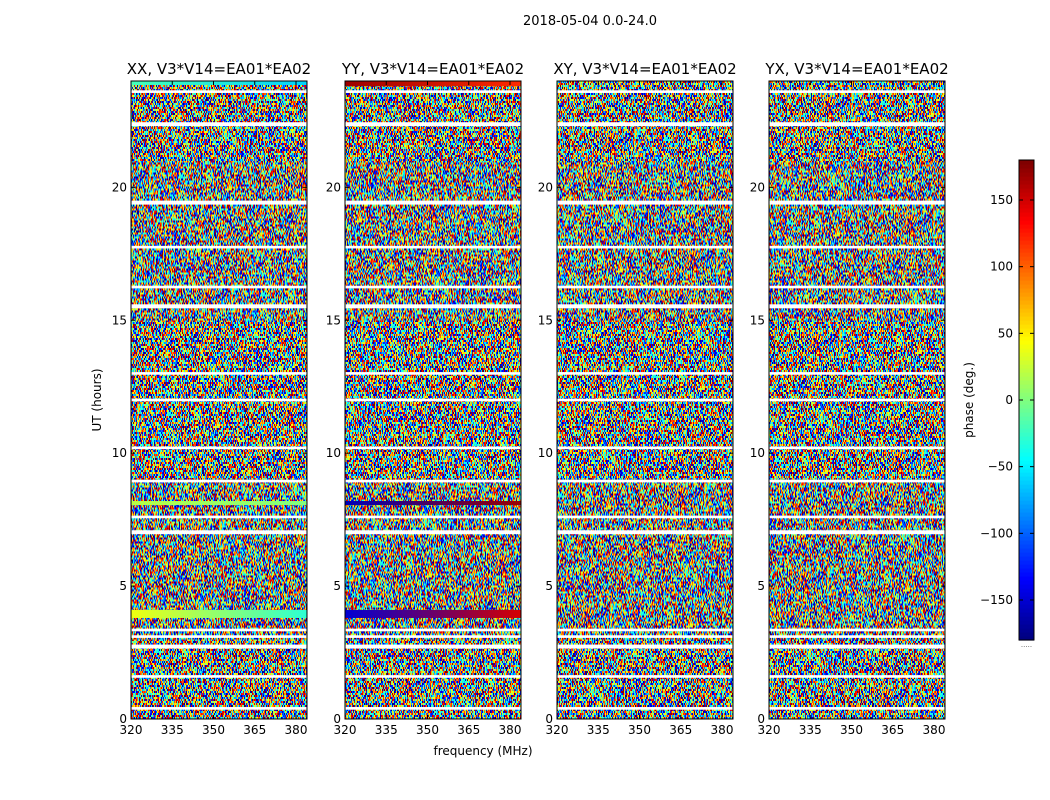 The height and width of the screenshot is (800, 1050). What do you see at coordinates (119, 187) in the screenshot?
I see `y-tick-label: 20` at bounding box center [119, 187].